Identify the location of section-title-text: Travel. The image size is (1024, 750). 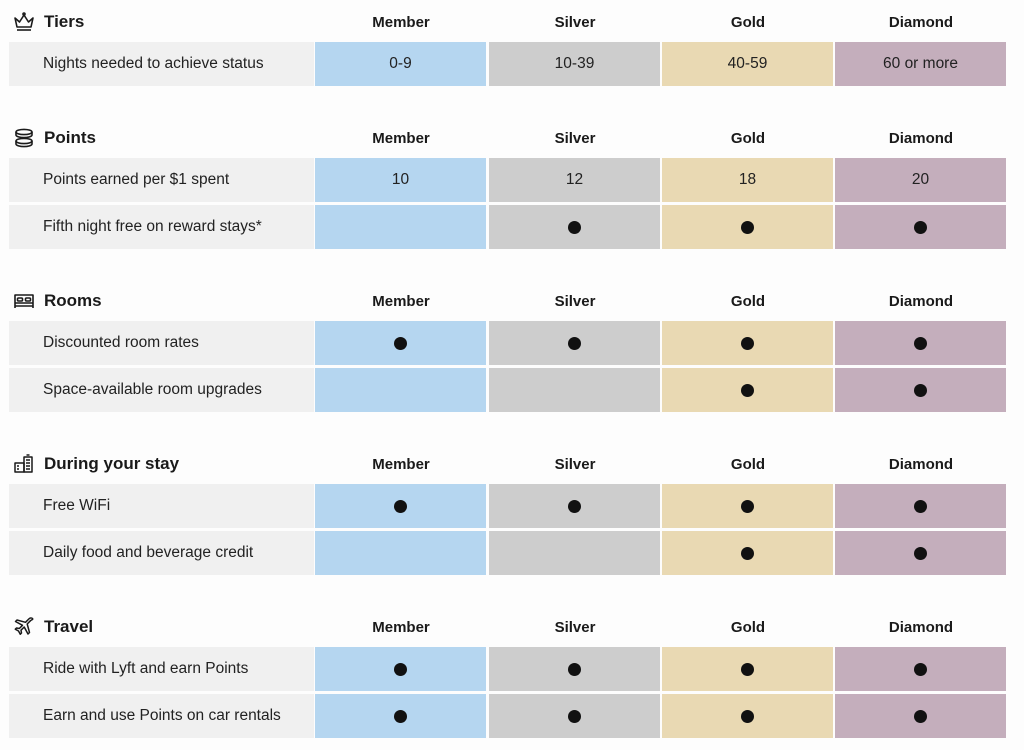
(69, 626).